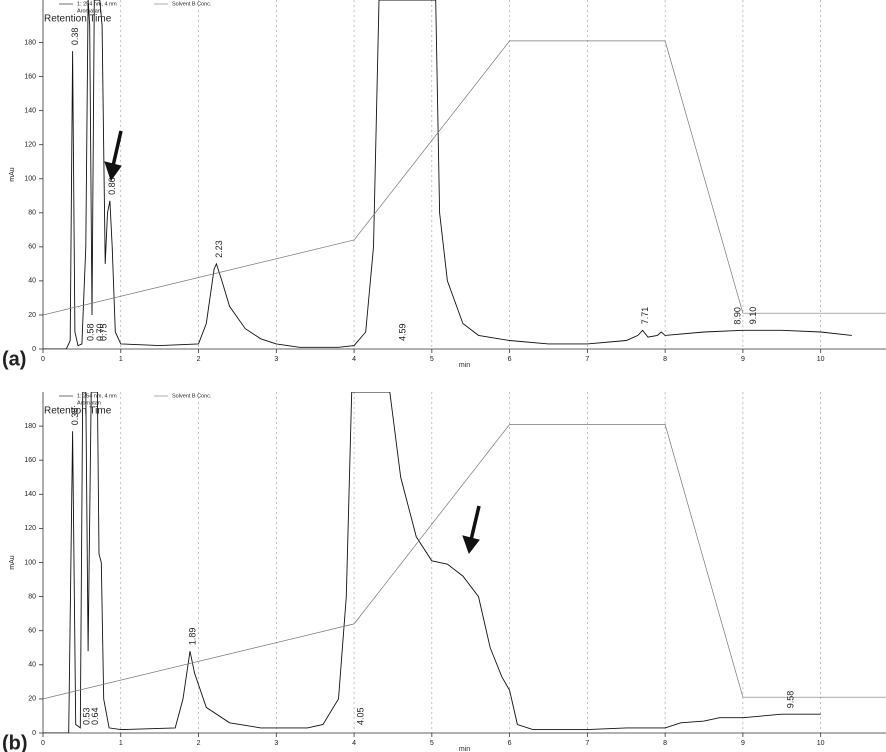  Describe the element at coordinates (753, 316) in the screenshot. I see `peak-label: 9.10` at that location.